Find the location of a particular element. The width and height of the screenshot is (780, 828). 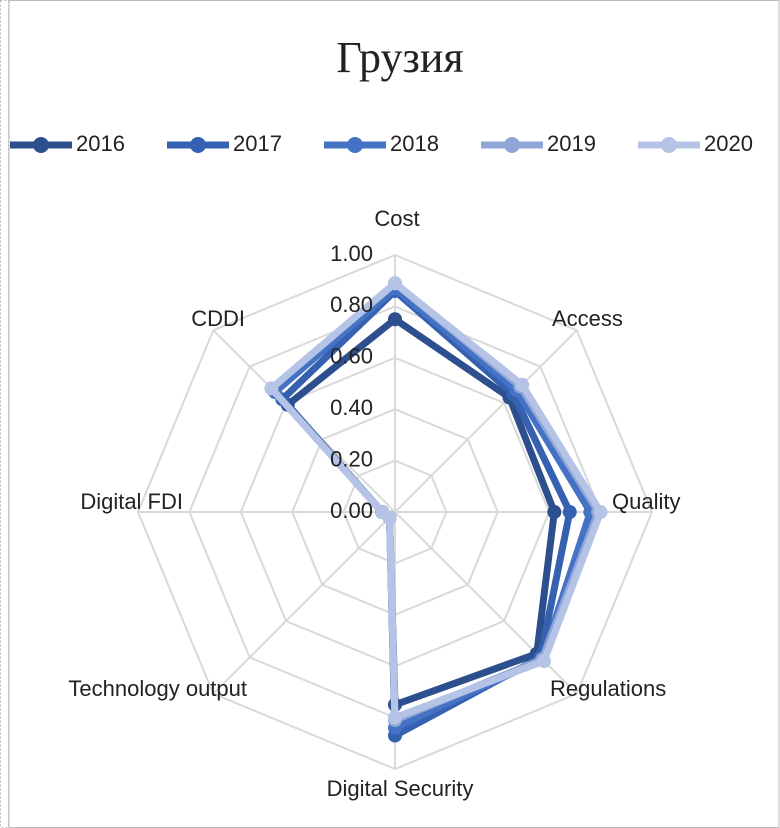

legend-label: 2018 is located at coordinates (414, 143).